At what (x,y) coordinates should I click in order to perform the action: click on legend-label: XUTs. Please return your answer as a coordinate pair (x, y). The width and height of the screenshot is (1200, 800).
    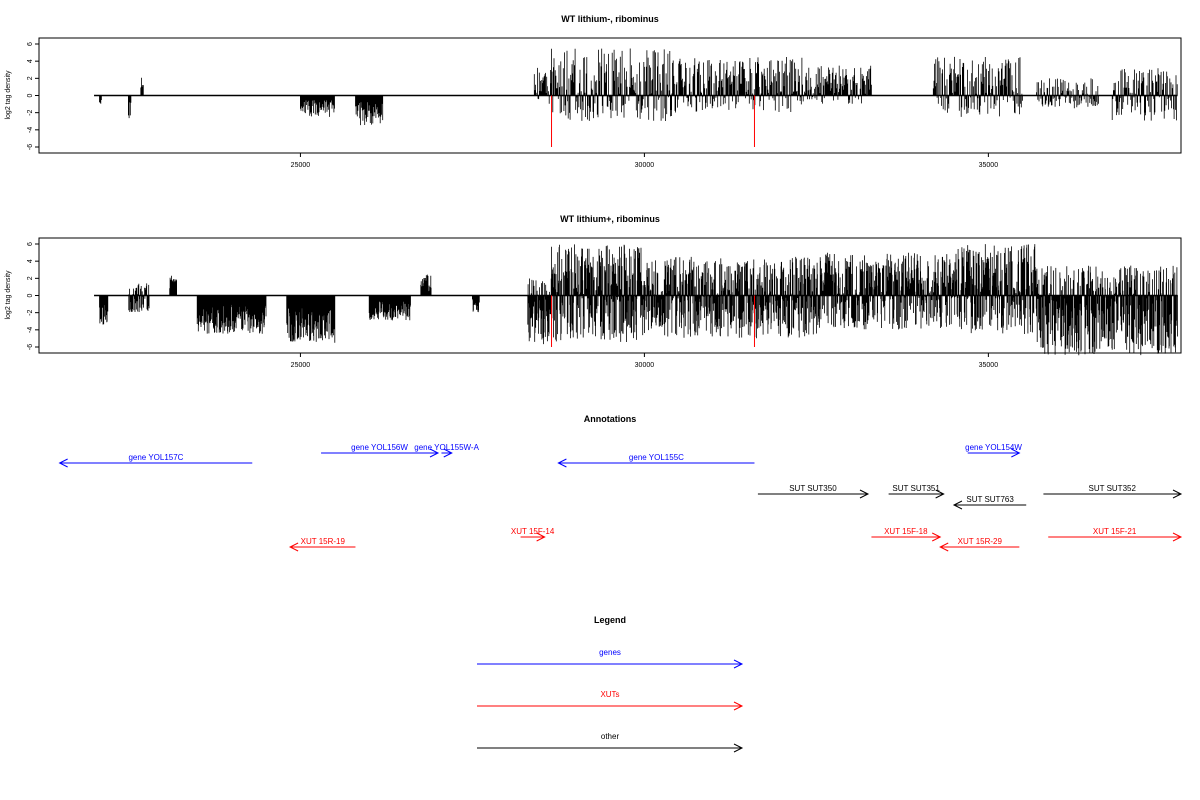
    Looking at the image, I should click on (609, 694).